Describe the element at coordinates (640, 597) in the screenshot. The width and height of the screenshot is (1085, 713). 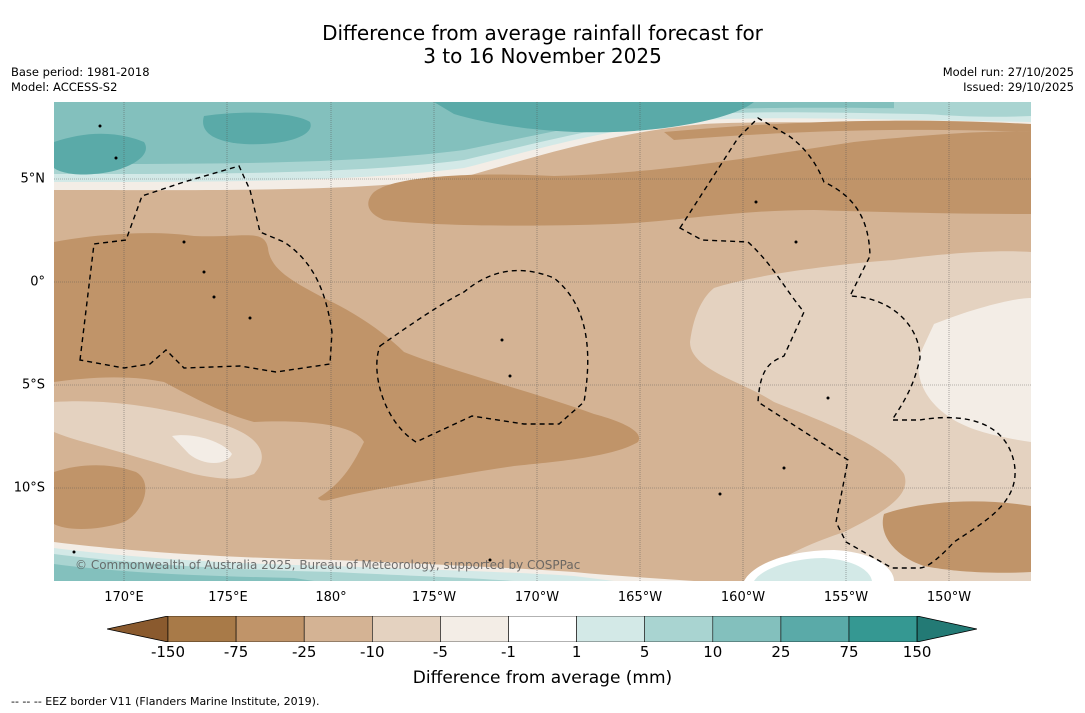
I see `longitude-label: 165°W` at that location.